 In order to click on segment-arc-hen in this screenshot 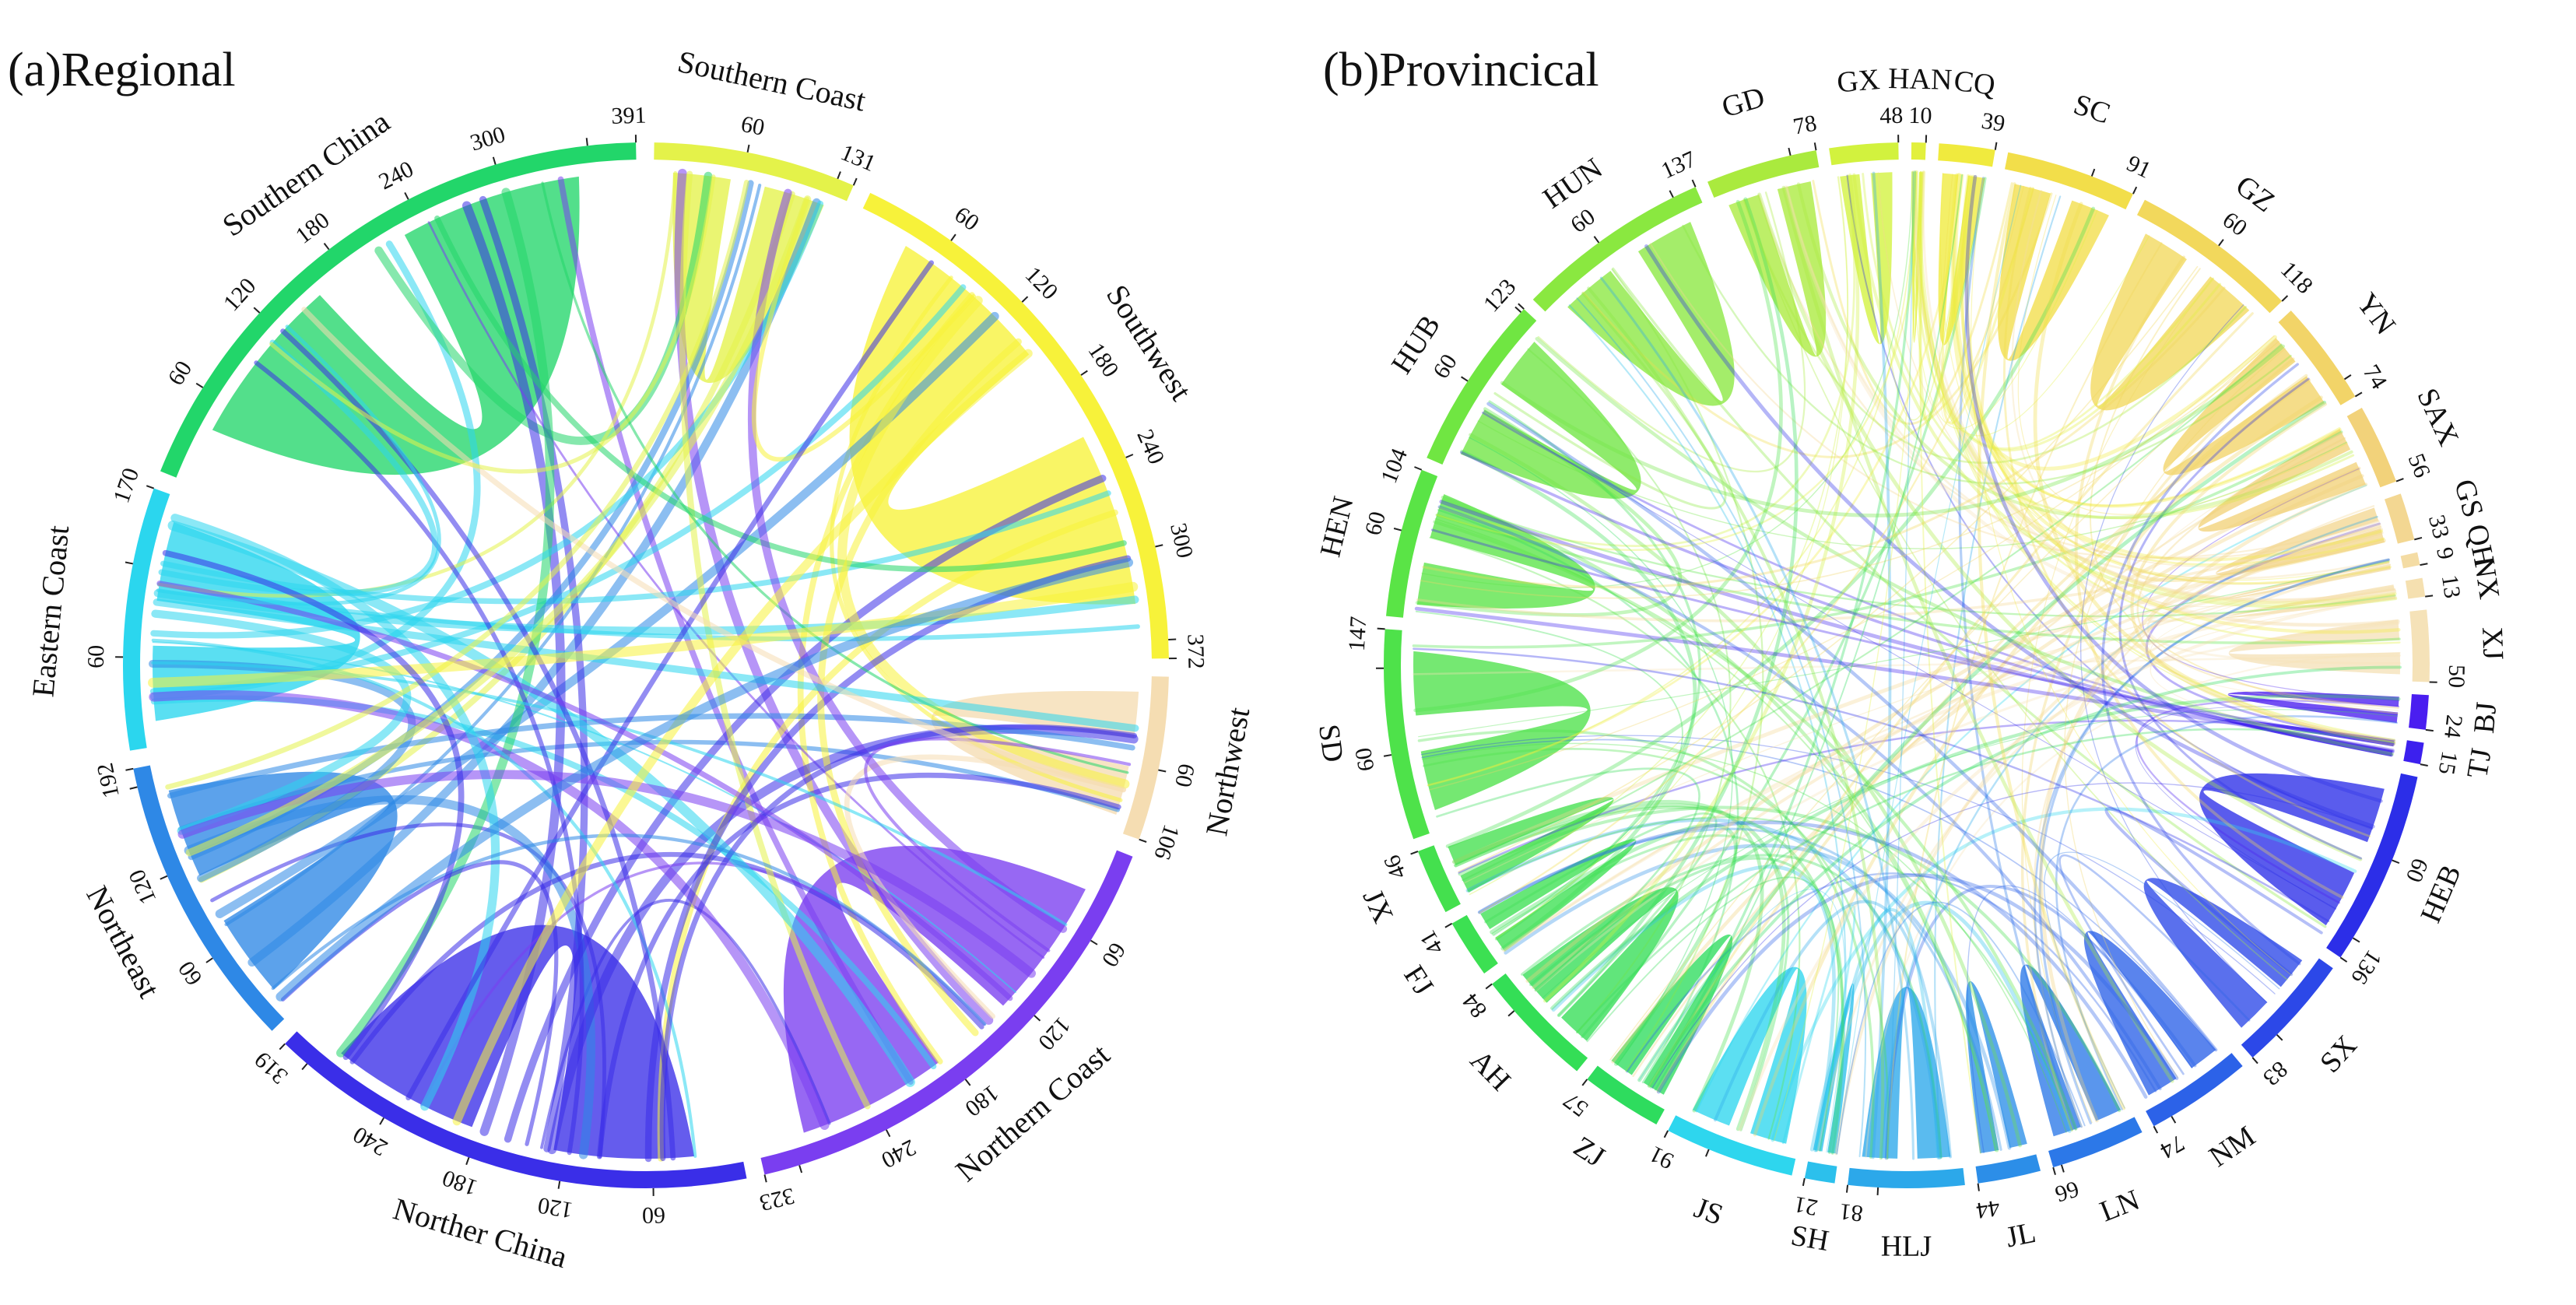, I will do `click(1412, 543)`.